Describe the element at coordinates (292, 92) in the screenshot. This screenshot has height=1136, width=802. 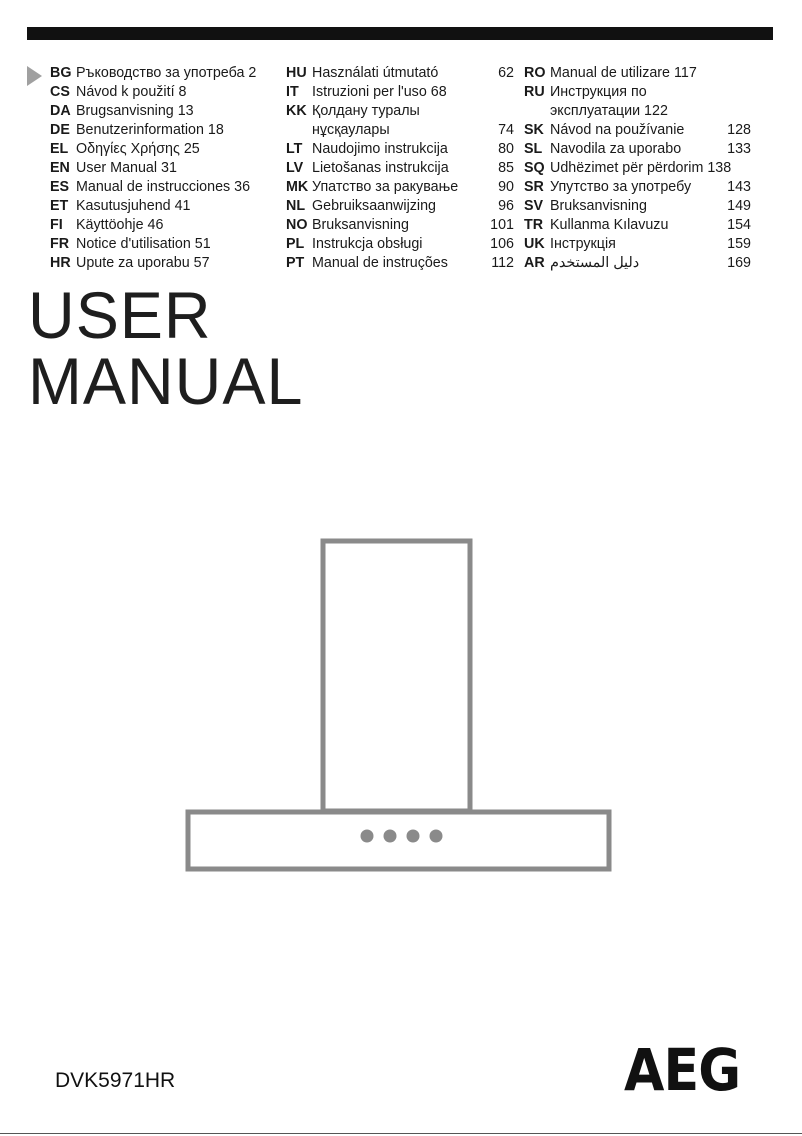
I see `language-code: IT` at that location.